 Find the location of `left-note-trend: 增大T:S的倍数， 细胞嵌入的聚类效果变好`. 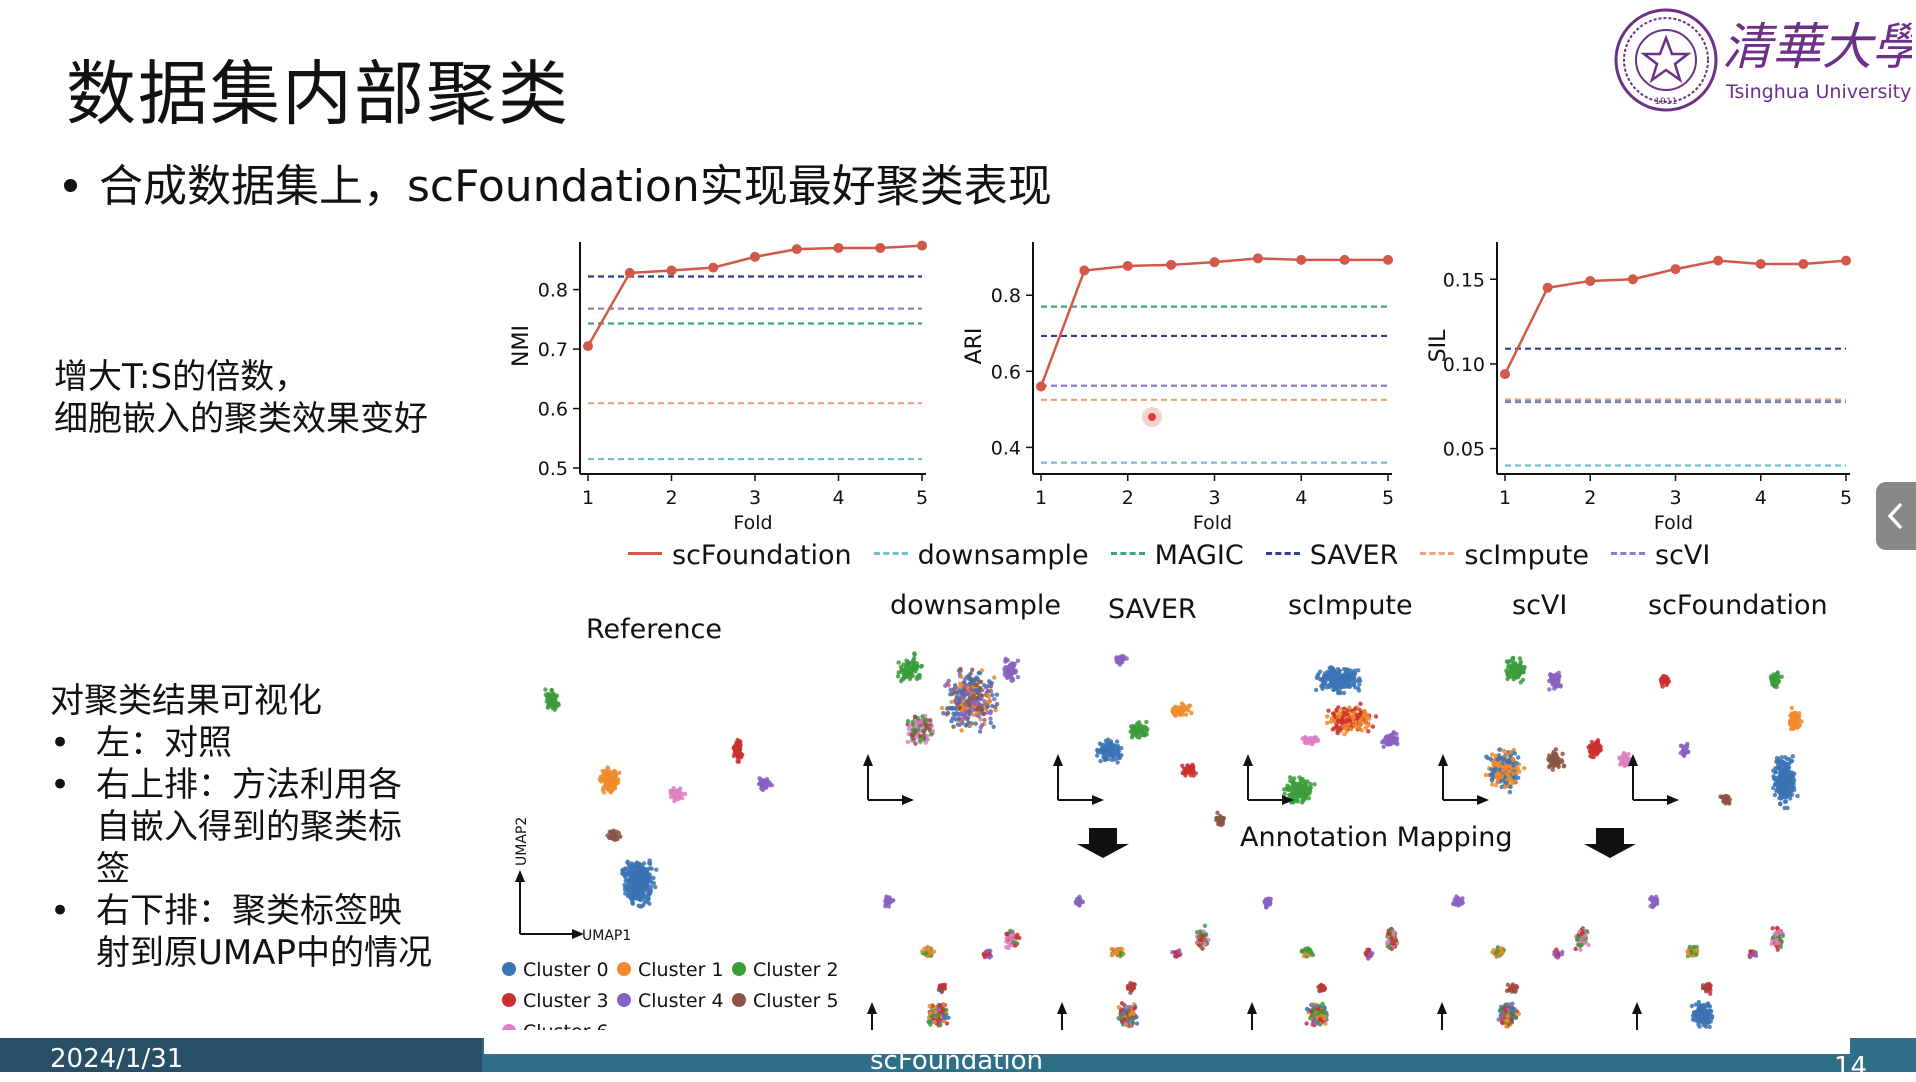

left-note-trend: 增大T:S的倍数， 细胞嵌入的聚类效果变好 is located at coordinates (241, 398).